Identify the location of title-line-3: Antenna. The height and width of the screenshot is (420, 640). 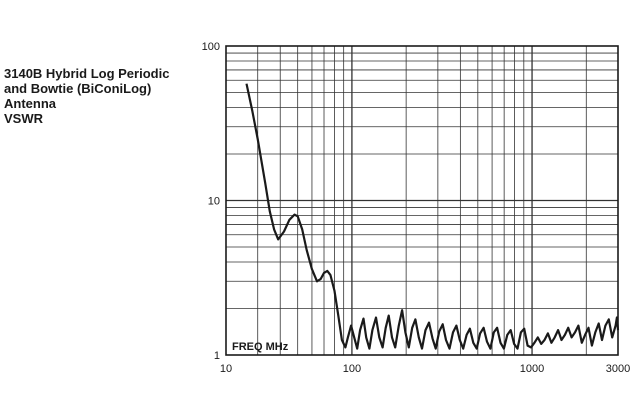
(30, 103).